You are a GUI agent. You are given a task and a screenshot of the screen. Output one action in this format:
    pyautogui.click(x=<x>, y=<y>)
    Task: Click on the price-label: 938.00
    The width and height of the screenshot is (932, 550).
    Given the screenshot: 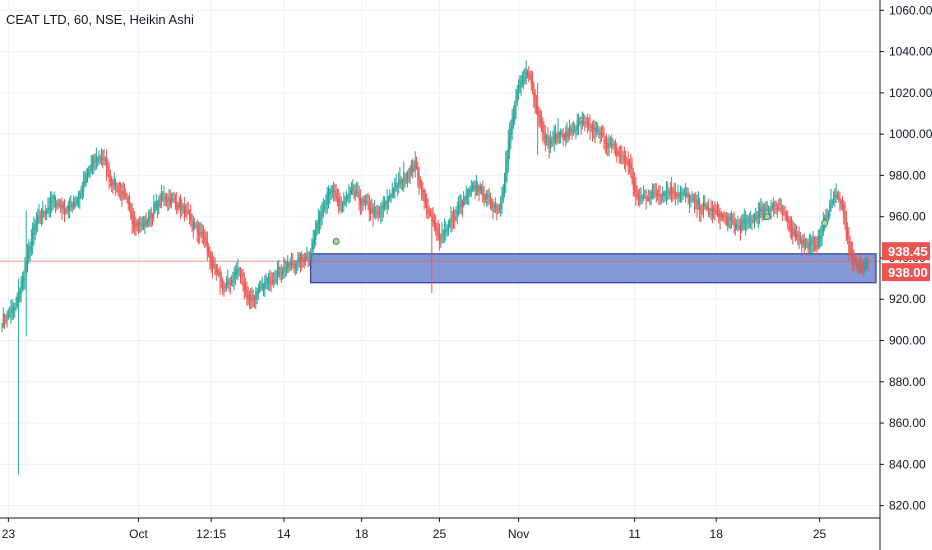 What is the action you would take?
    pyautogui.click(x=908, y=272)
    